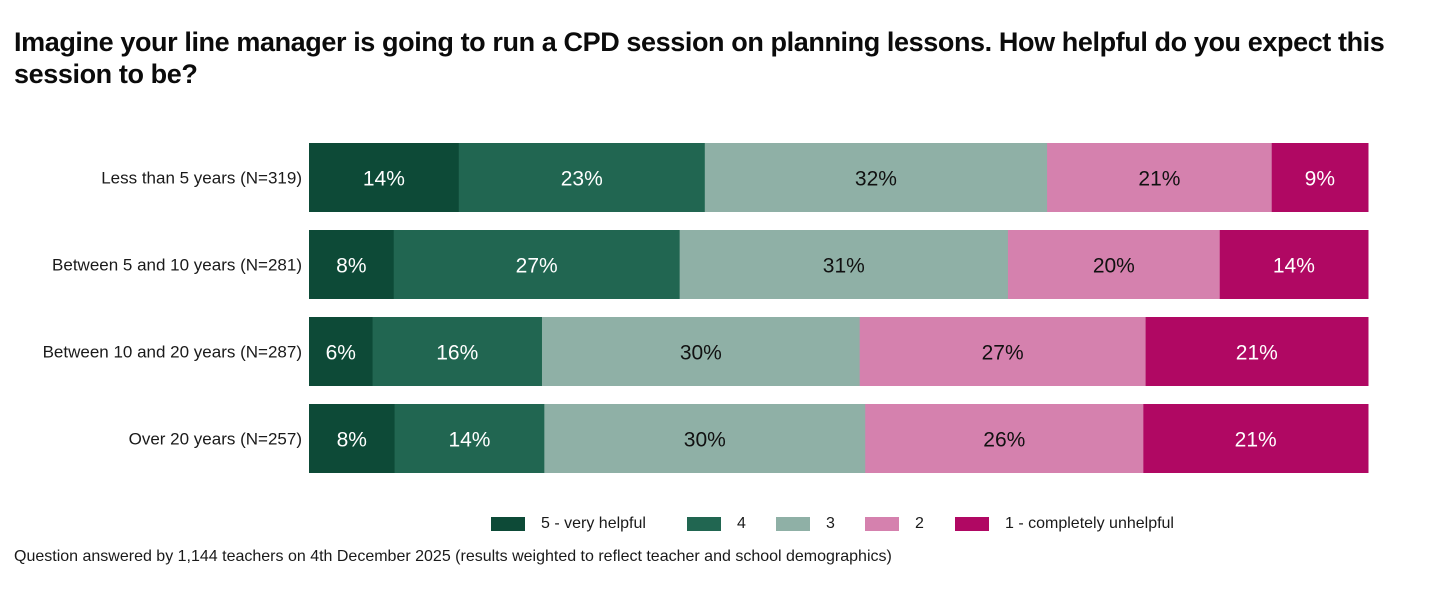 The image size is (1440, 600). I want to click on legend-item: 4, so click(716, 524).